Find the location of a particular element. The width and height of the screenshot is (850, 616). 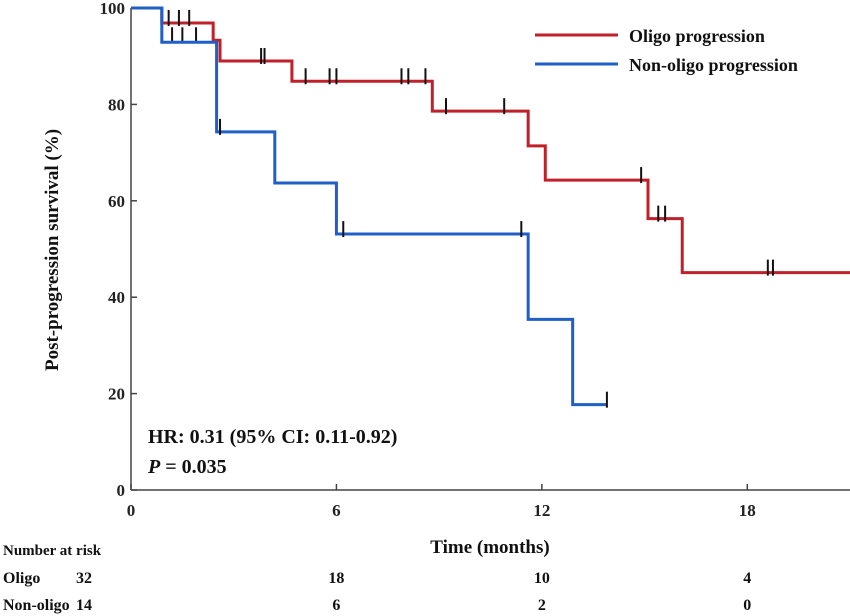

legend-label-oligo: Oligo progression is located at coordinates (697, 36).